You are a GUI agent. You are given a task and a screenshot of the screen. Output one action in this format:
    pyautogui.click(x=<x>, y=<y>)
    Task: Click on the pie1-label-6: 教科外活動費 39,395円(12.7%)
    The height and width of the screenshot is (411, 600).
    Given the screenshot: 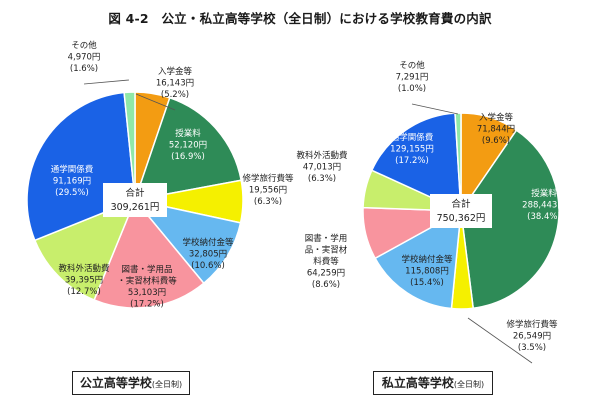 What is the action you would take?
    pyautogui.click(x=84, y=280)
    